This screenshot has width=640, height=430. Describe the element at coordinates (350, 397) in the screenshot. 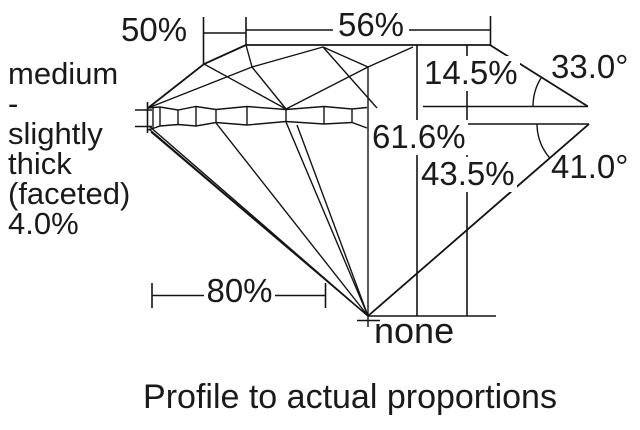

I see `diagram-caption: Profile to actual proportions` at that location.